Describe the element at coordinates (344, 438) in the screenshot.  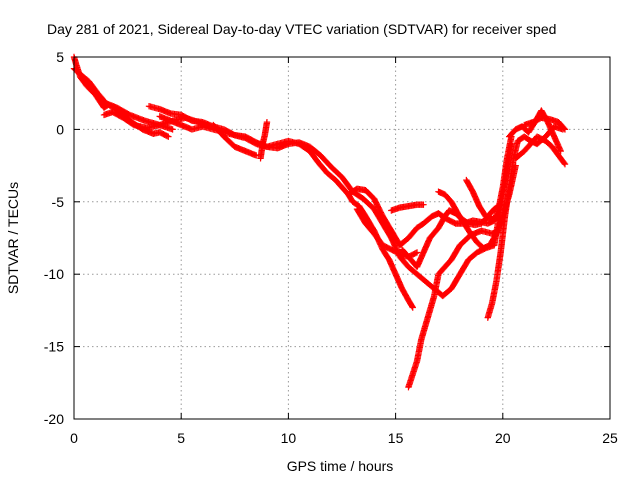
I see `x-tick-labels: 0 5 10 15 20 25` at that location.